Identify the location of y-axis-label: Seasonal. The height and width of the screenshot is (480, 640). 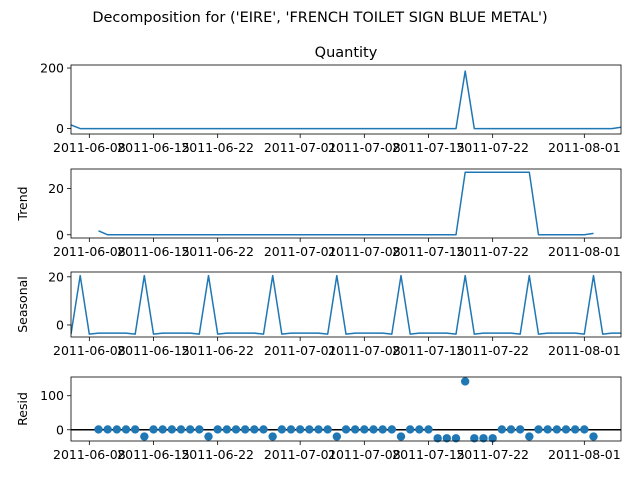
(22, 304).